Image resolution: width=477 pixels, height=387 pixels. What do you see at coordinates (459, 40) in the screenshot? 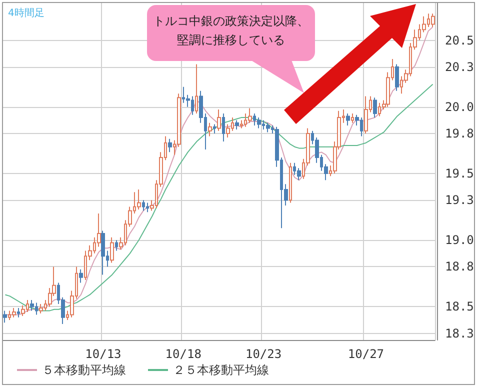
I see `y-tick-label: 20.5` at bounding box center [459, 40].